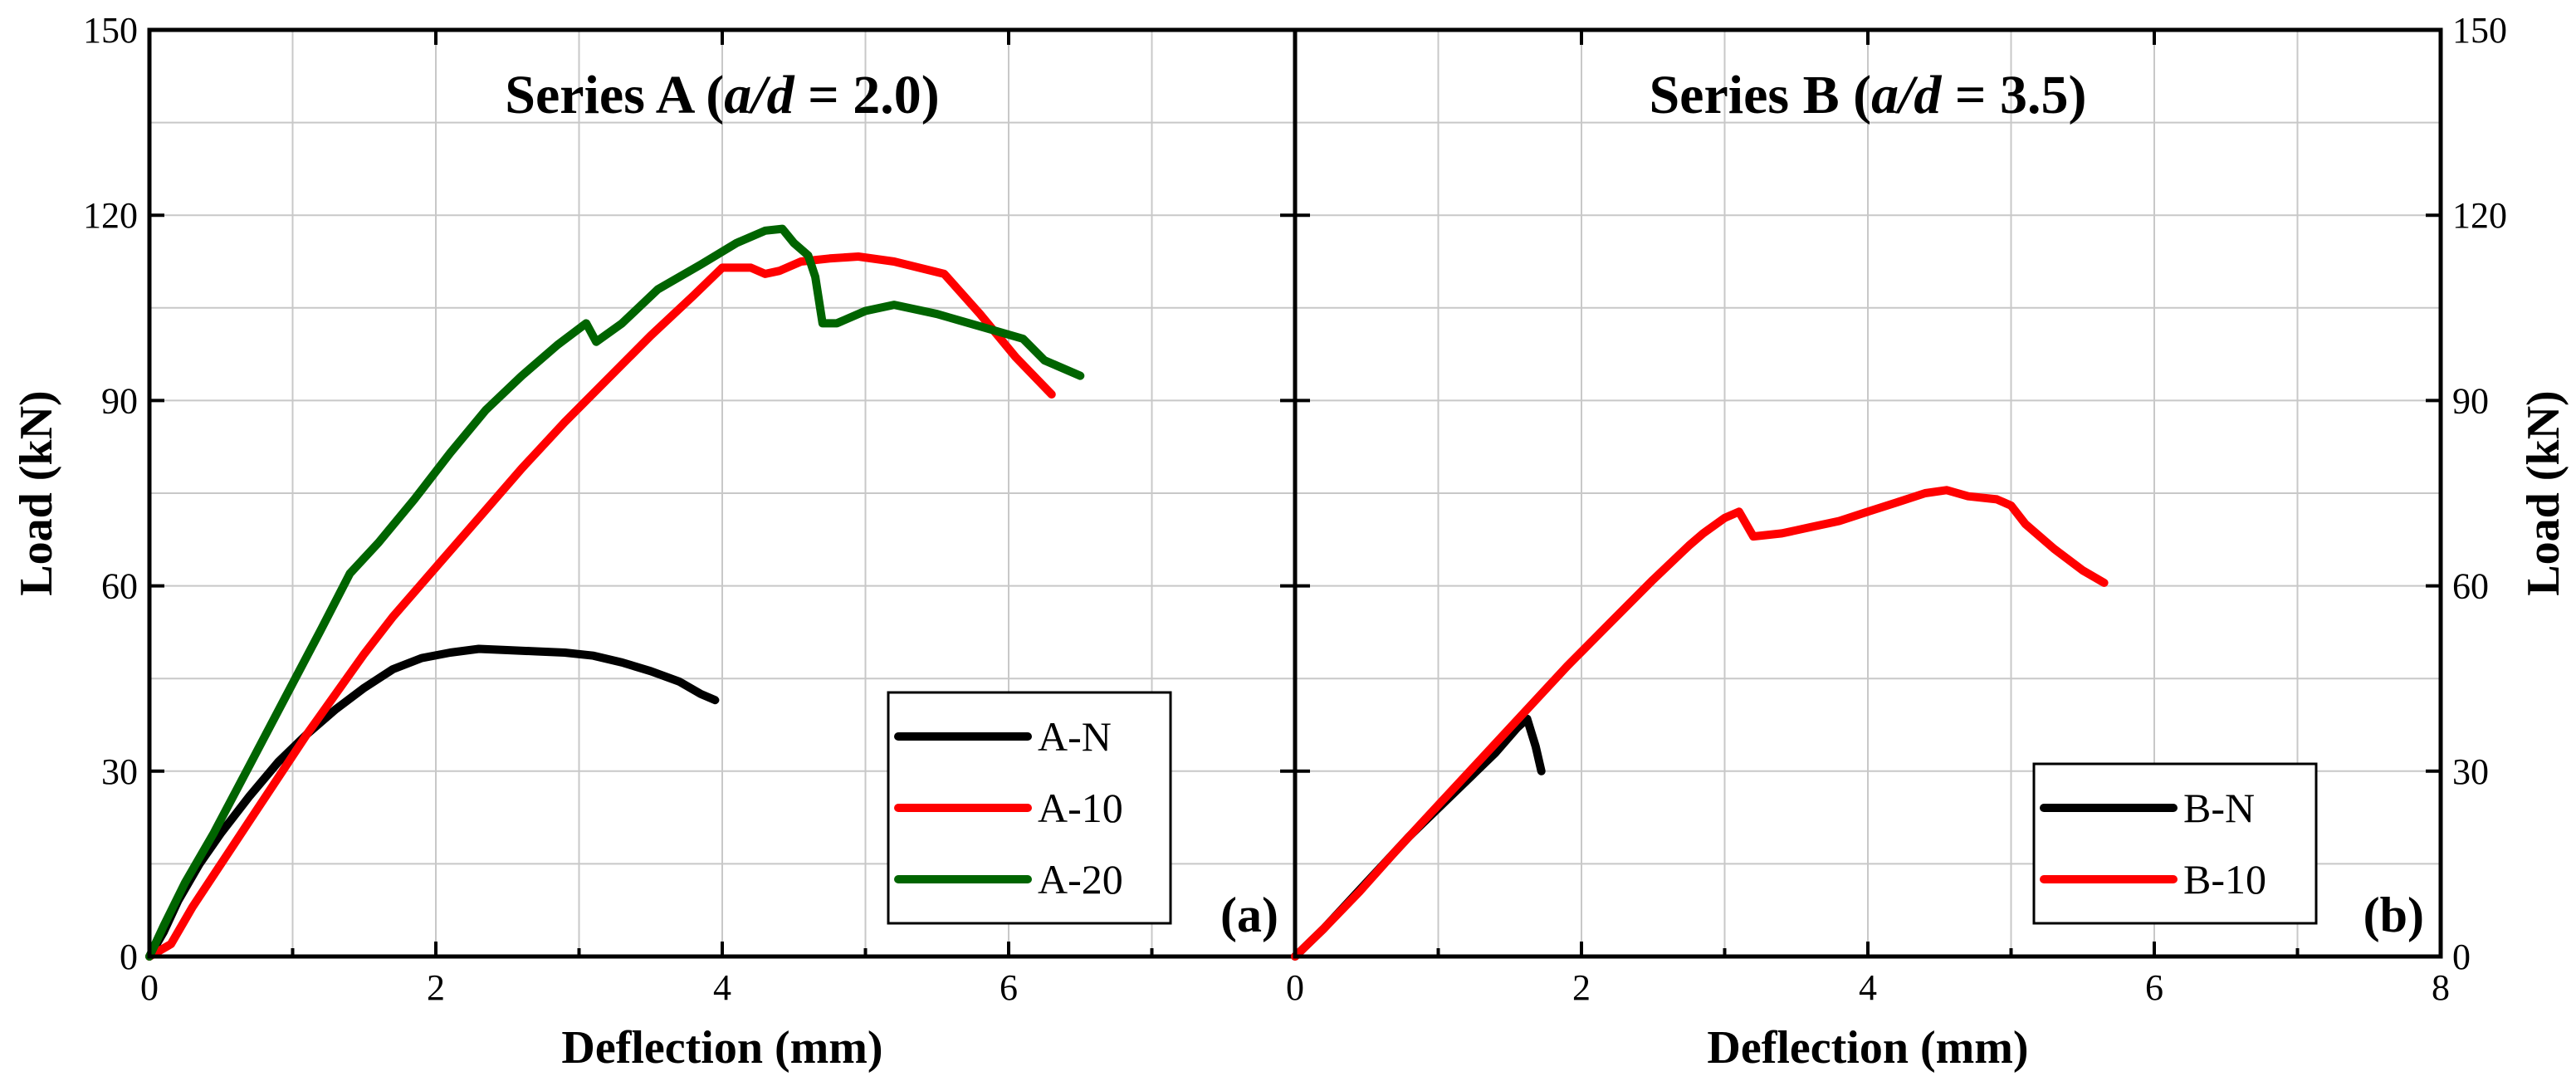 This screenshot has width=2576, height=1091. I want to click on legend-box, so click(2175, 844).